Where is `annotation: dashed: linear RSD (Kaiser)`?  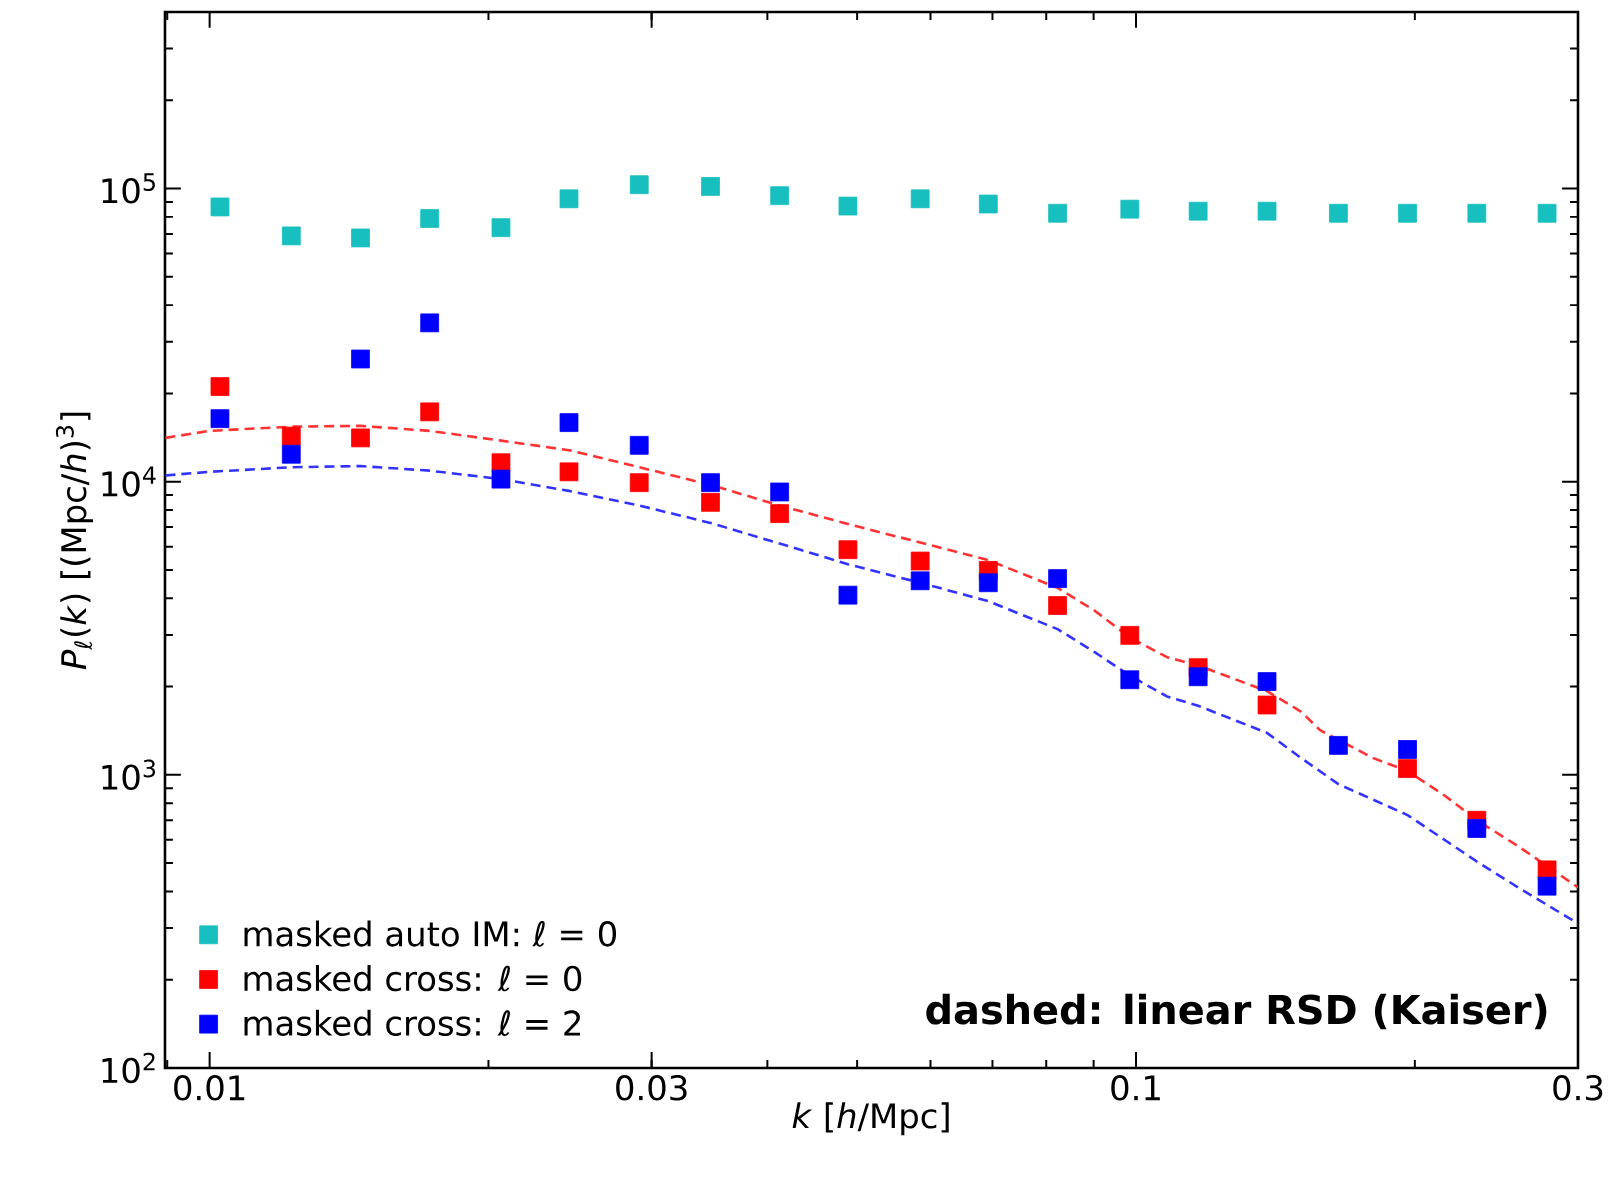 annotation: dashed: linear RSD (Kaiser) is located at coordinates (1236, 1011).